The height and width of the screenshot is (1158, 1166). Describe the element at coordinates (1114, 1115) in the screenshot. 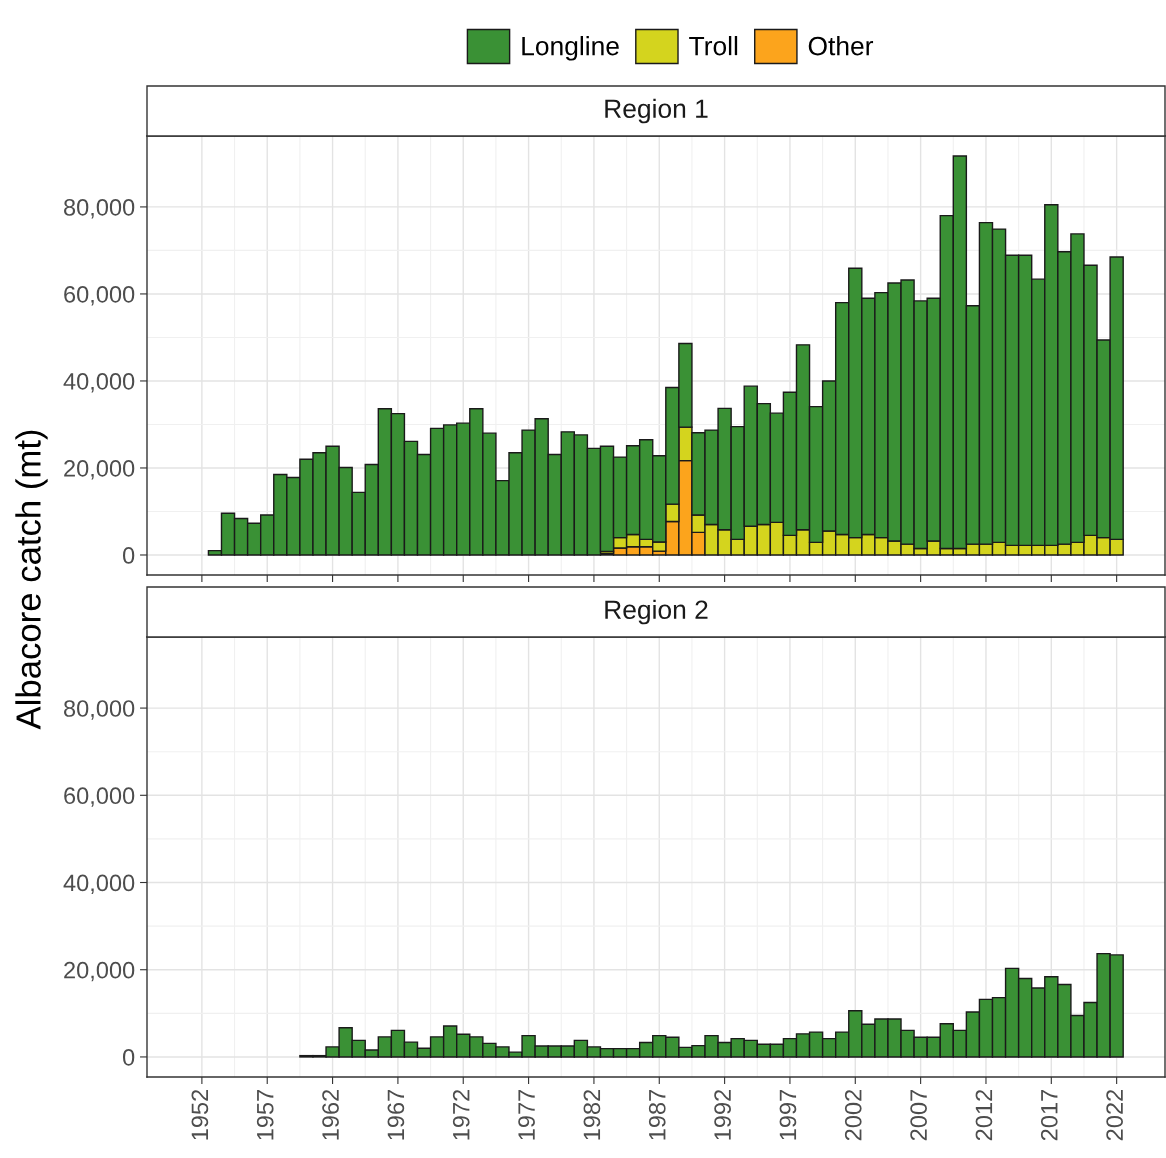

I see `x-tick-label: 2022` at that location.